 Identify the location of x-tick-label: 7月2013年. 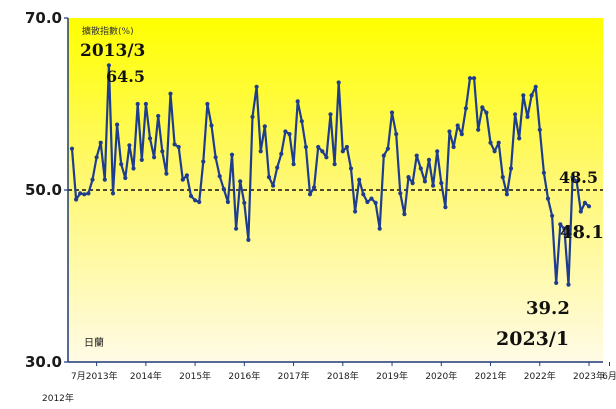
(94, 376).